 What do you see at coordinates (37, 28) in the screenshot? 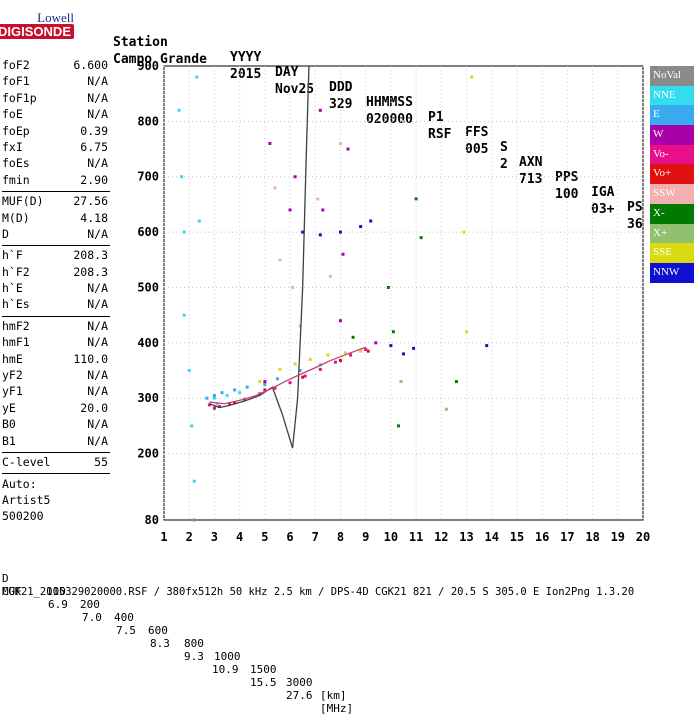
I see `digisonde-logo: Lowell DIGISONDE` at bounding box center [37, 28].